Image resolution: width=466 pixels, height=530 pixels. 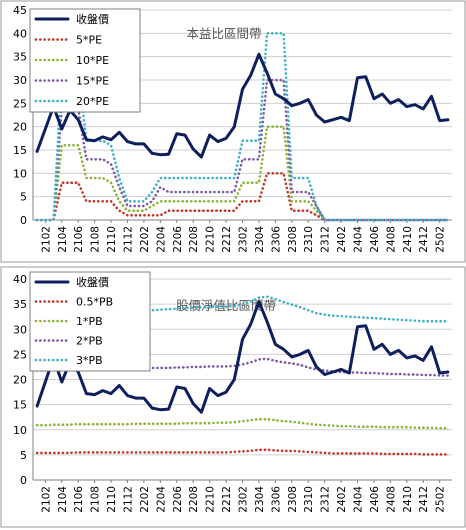 I want to click on x-tick-label: 2308, so click(x=293, y=499).